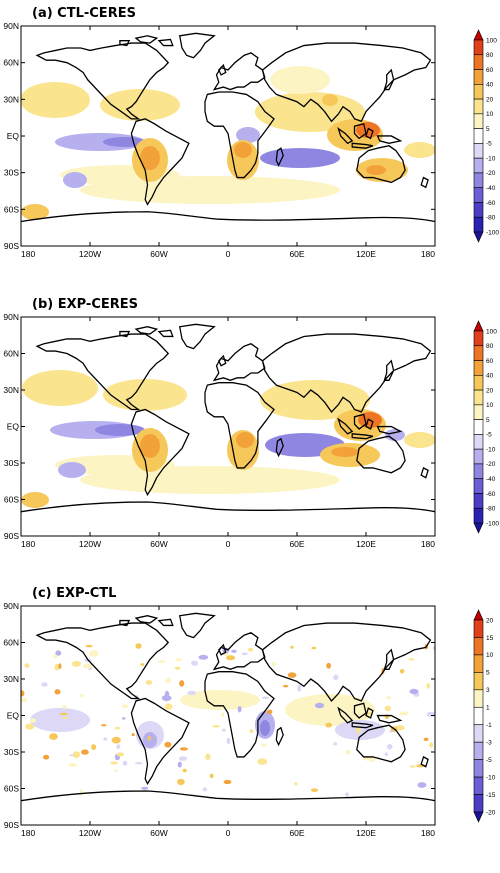  What do you see at coordinates (484, 716) in the screenshot?
I see `panel-c-colorbar: 20 15 10 5 3 1 -1 -3 -5 -10 -15 -20` at bounding box center [484, 716].